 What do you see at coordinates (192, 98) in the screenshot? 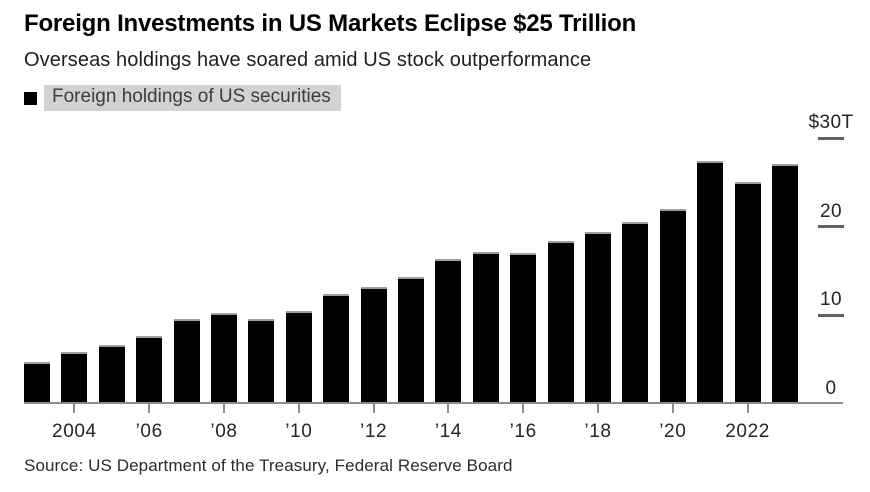
I see `legend-label: Foreign holdings of US securities` at bounding box center [192, 98].